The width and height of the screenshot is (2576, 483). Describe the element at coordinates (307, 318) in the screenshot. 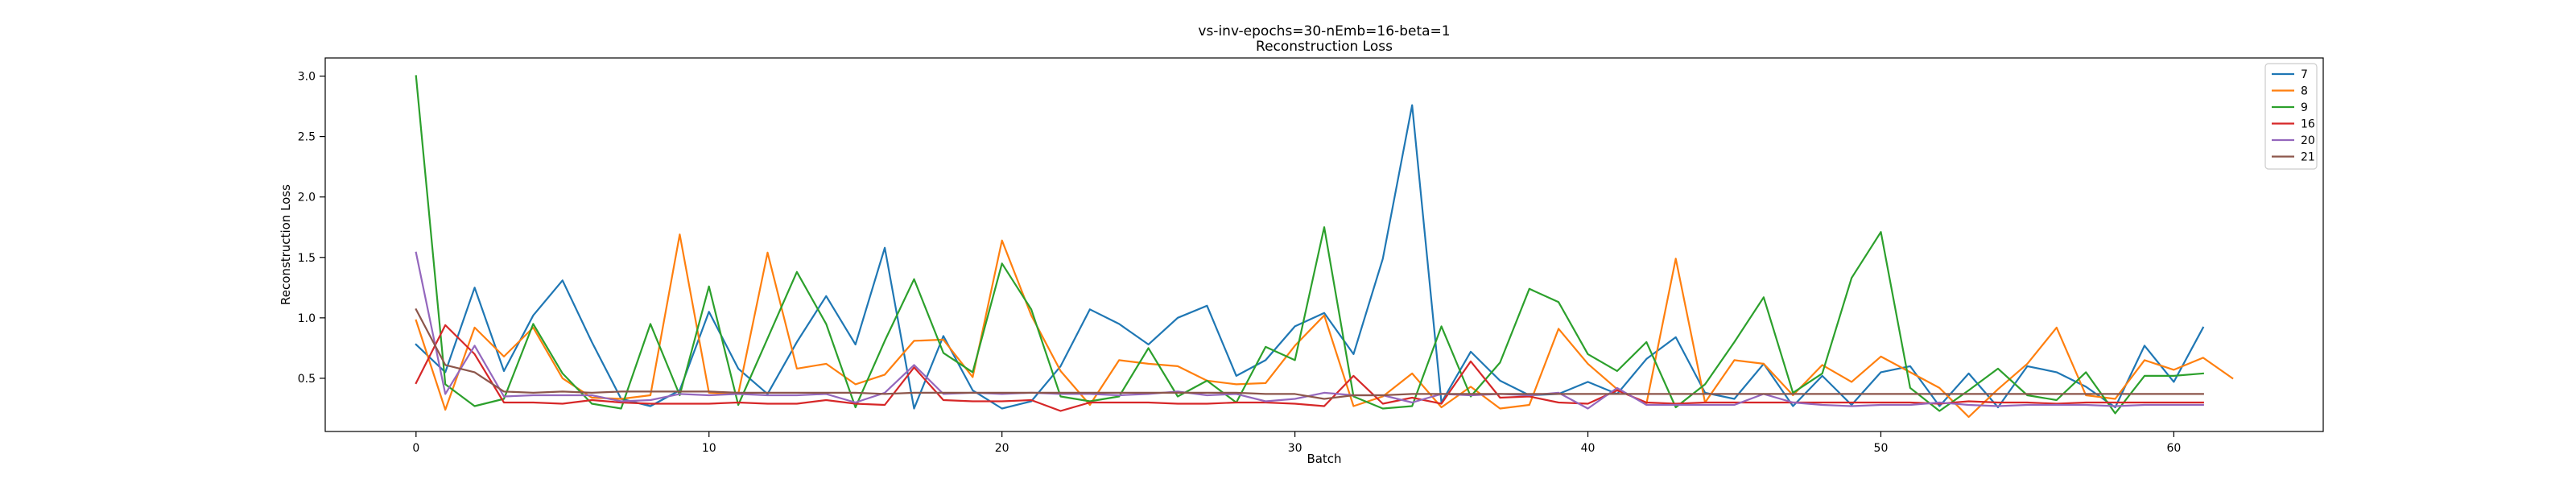

I see `y-tick-label: 1.0` at that location.